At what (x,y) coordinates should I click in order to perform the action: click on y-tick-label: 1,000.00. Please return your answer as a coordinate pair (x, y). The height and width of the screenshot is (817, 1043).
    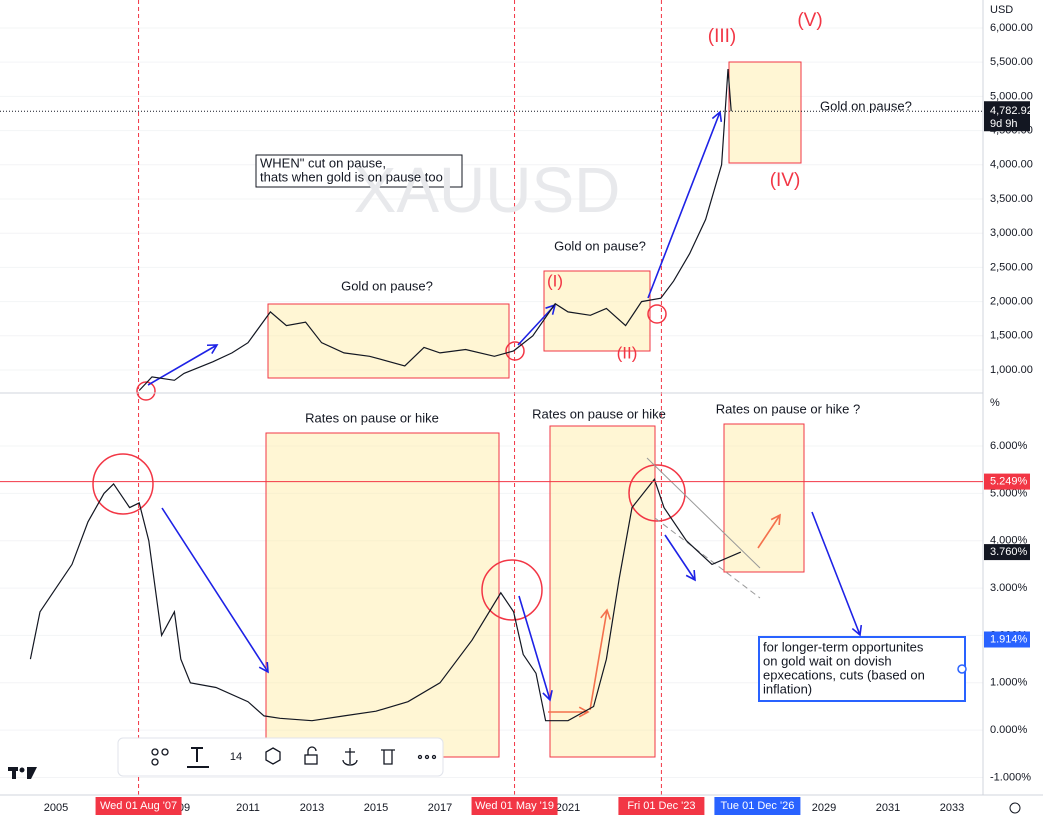
    Looking at the image, I should click on (1011, 370).